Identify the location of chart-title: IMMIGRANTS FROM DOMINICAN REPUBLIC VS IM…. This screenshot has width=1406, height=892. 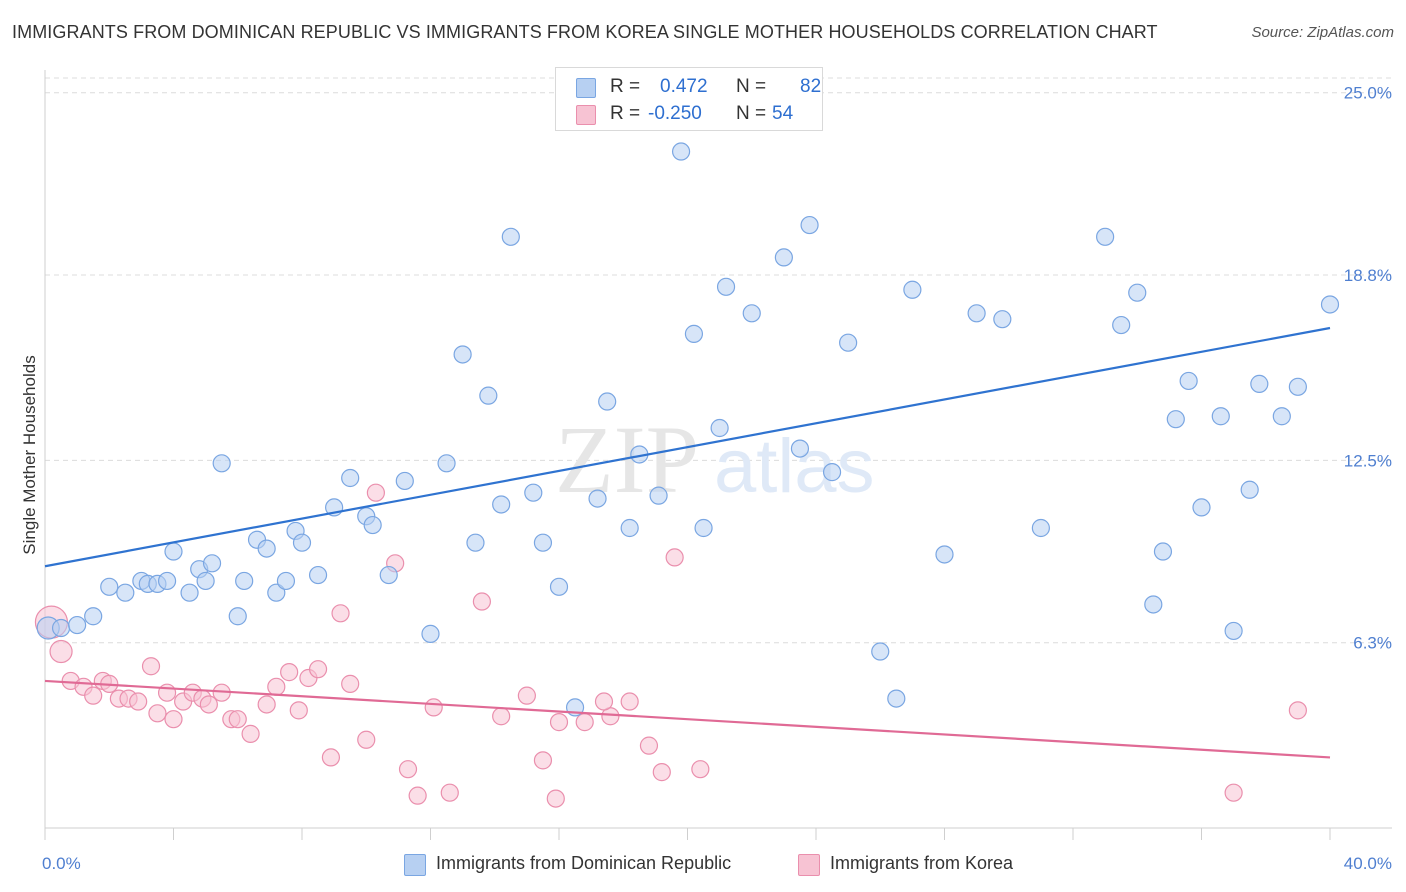
(585, 32).